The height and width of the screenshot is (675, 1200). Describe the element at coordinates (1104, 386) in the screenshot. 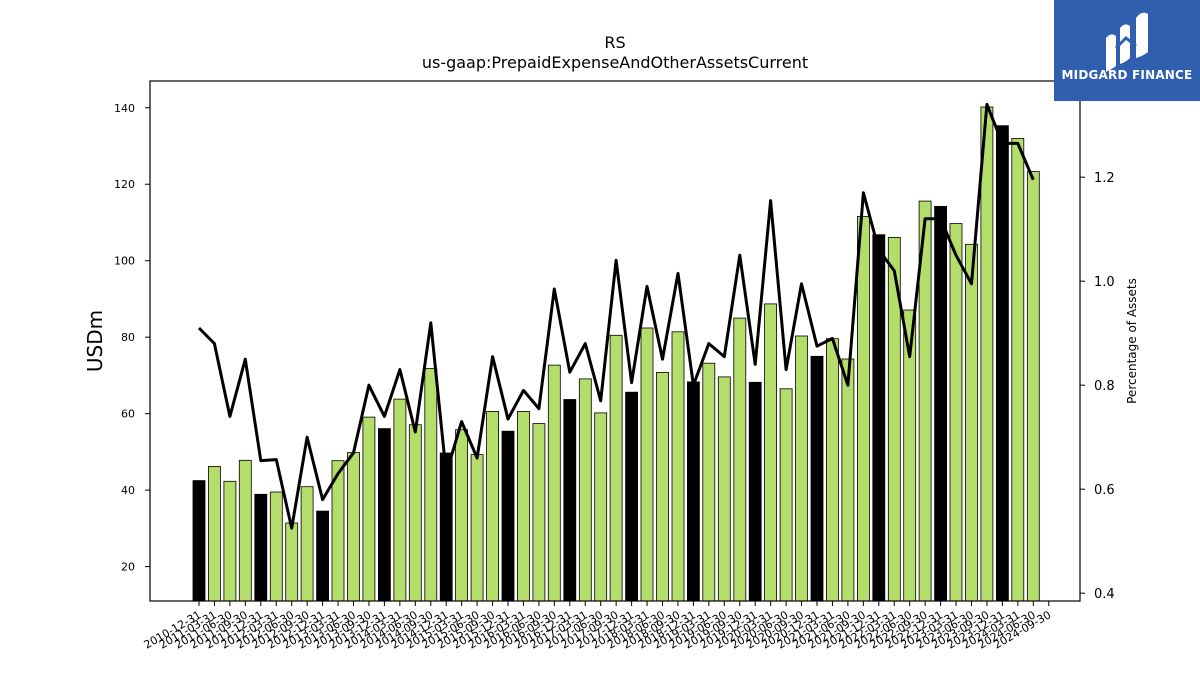

I see `y2-tick-label: 0.8` at that location.